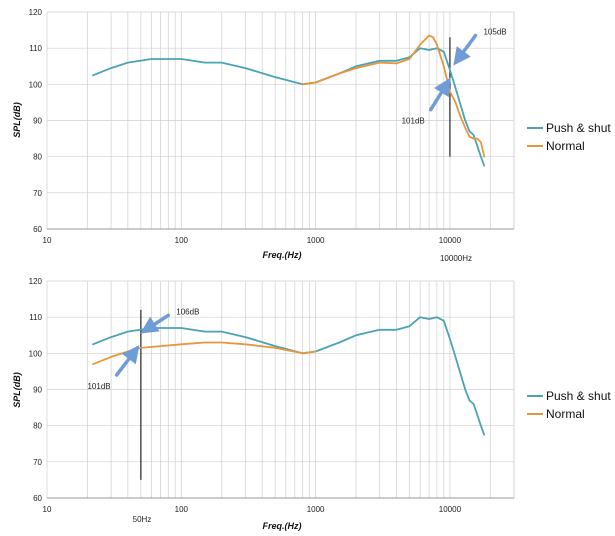  Describe the element at coordinates (393, 96) in the screenshot. I see `top-series-normal-line` at that location.